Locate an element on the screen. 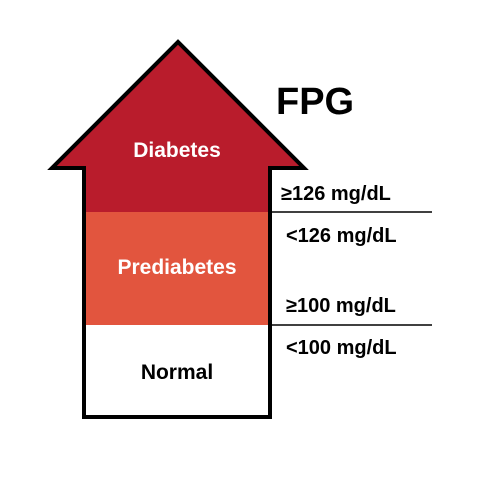 The image size is (480, 480). threshold-prediabetes-upper: <126 mg/dL is located at coordinates (341, 236).